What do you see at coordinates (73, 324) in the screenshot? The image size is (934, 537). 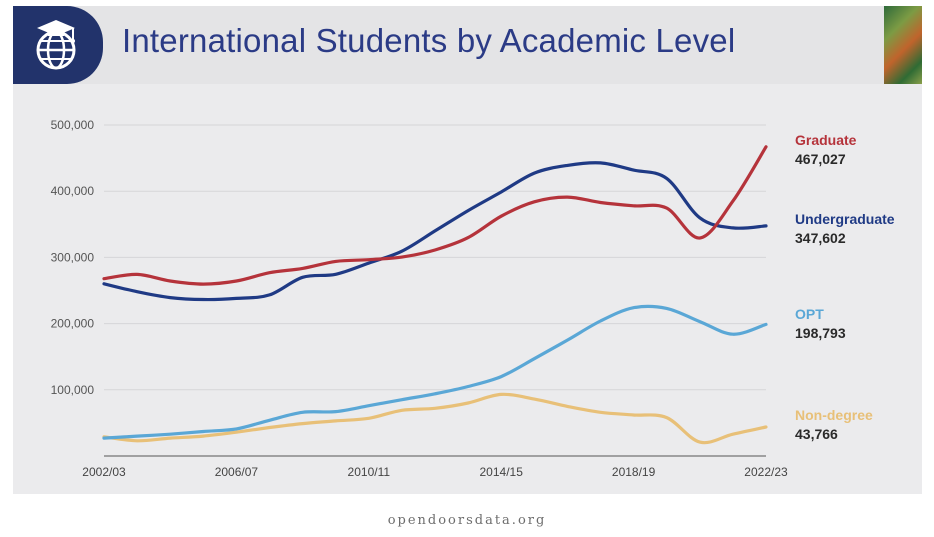 I see `y-tick-label: 200,000` at bounding box center [73, 324].